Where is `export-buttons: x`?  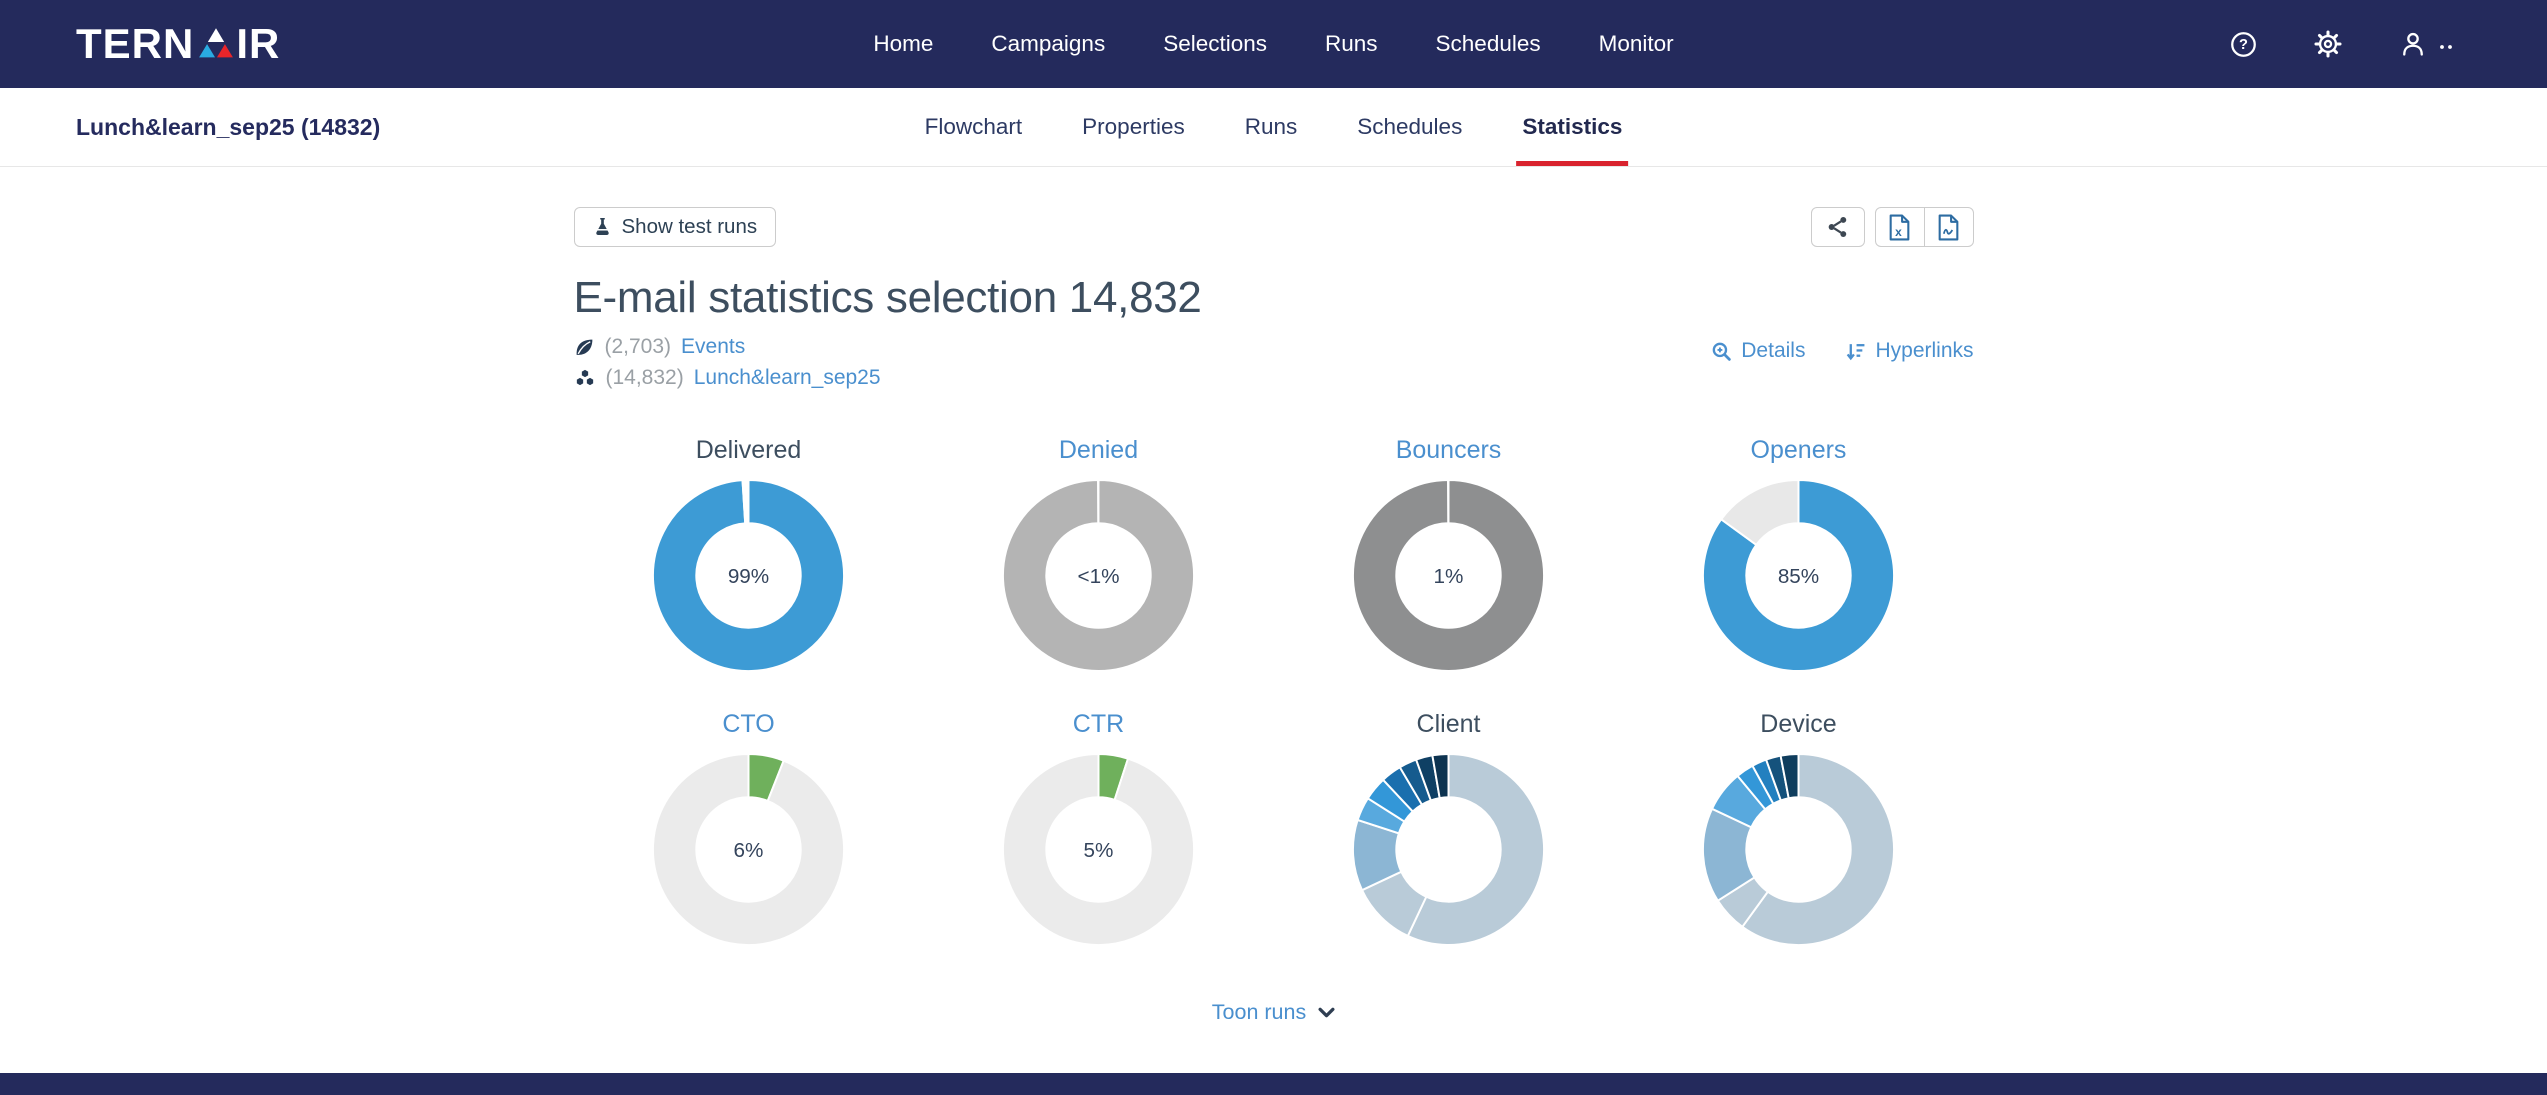
export-buttons: x is located at coordinates (1892, 227).